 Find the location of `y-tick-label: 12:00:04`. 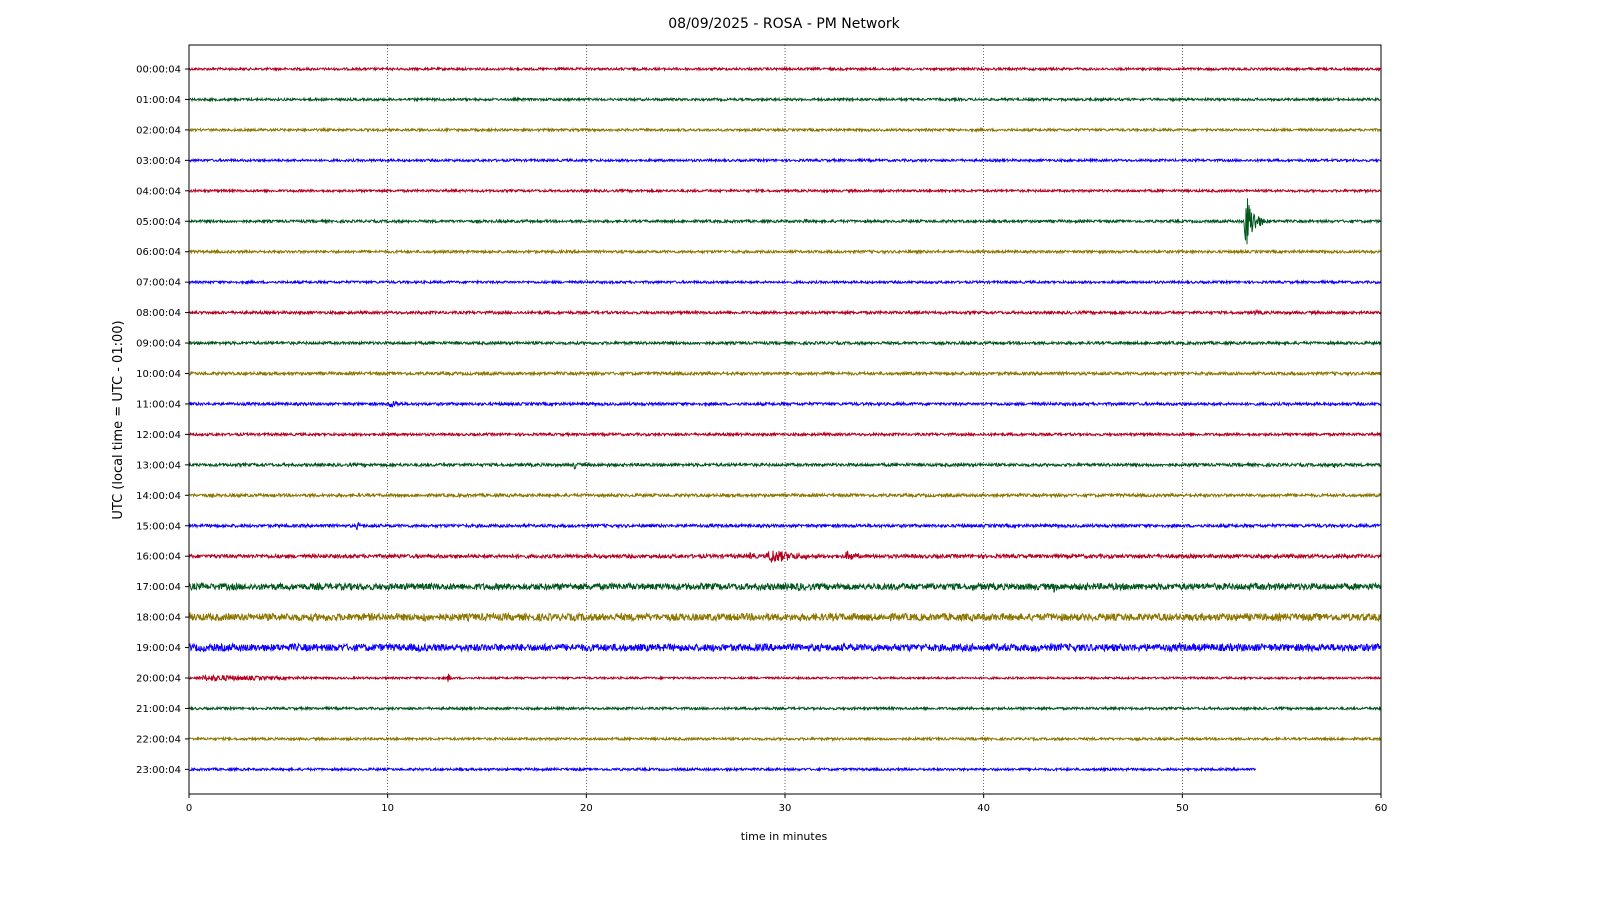

y-tick-label: 12:00:04 is located at coordinates (158, 435).